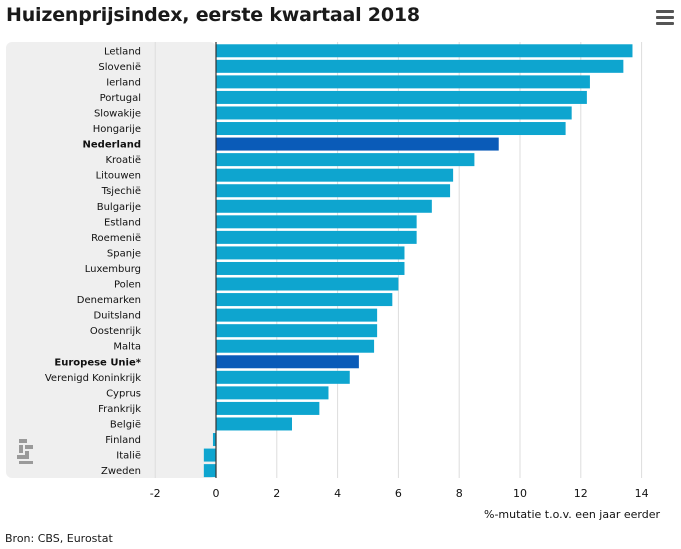 The image size is (681, 549). What do you see at coordinates (391, 129) in the screenshot?
I see `bar-hongarije` at bounding box center [391, 129].